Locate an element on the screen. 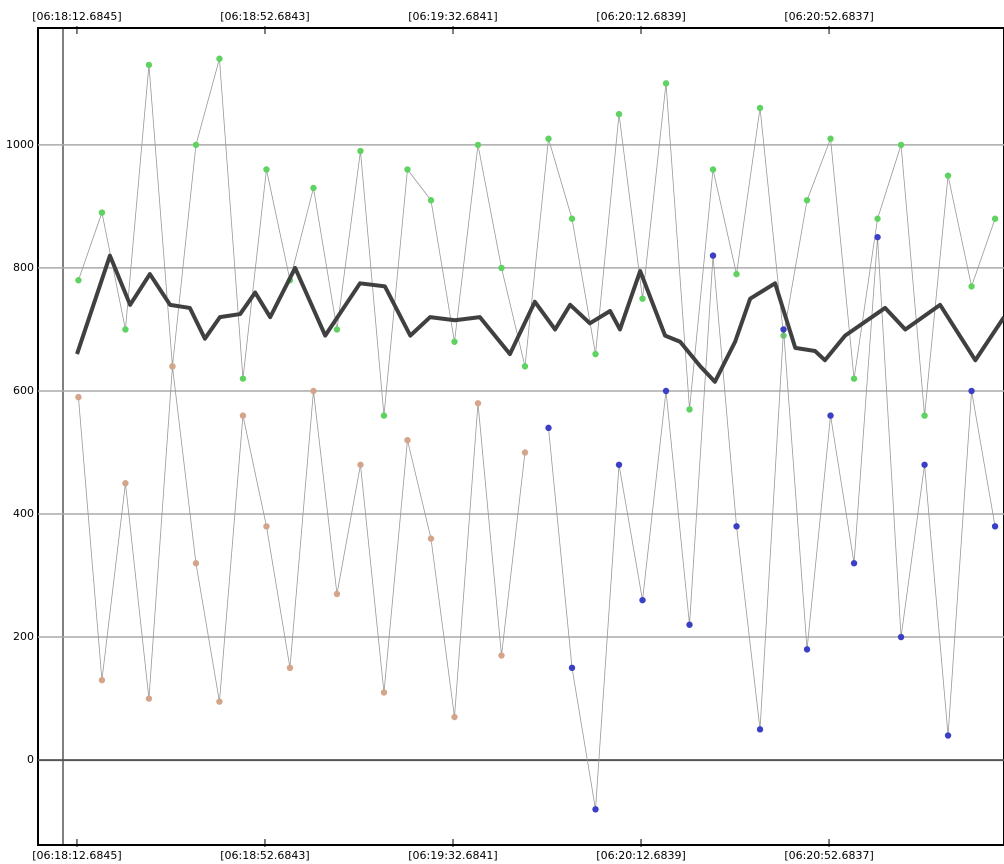 The image size is (1004, 864). y-tick-label: 0 is located at coordinates (30, 759).